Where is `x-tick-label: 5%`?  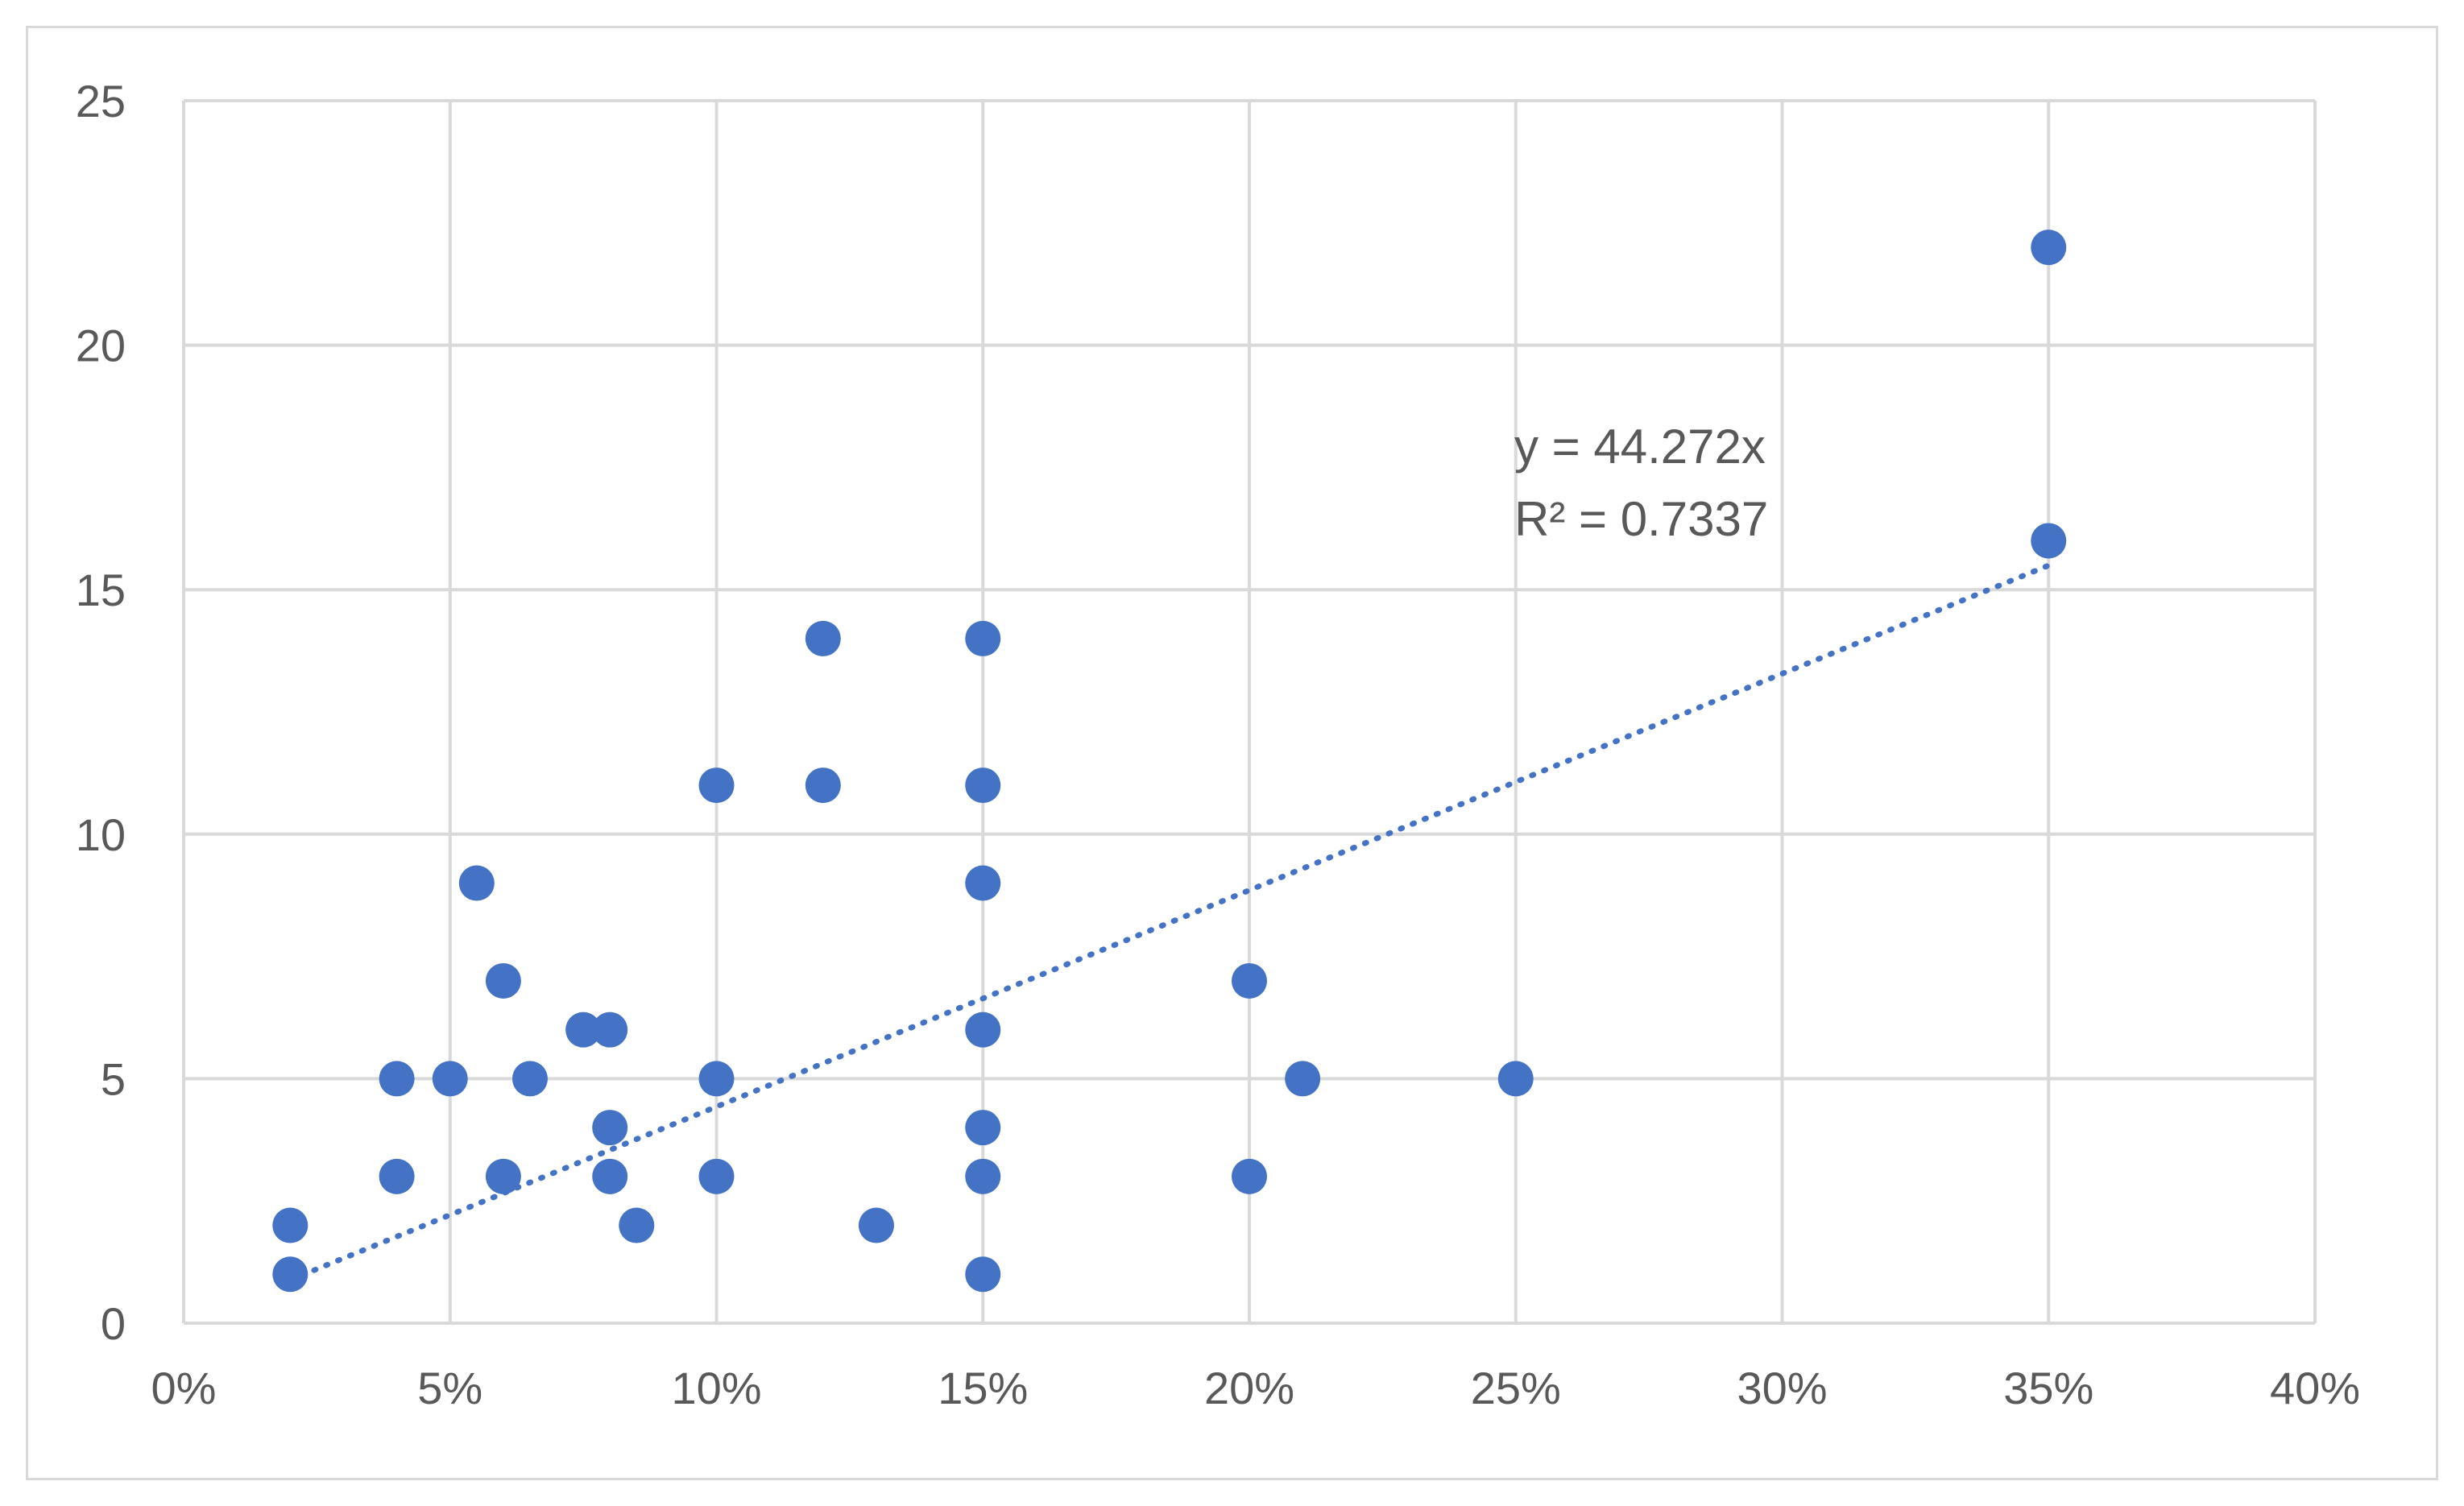 x-tick-label: 5% is located at coordinates (449, 1388).